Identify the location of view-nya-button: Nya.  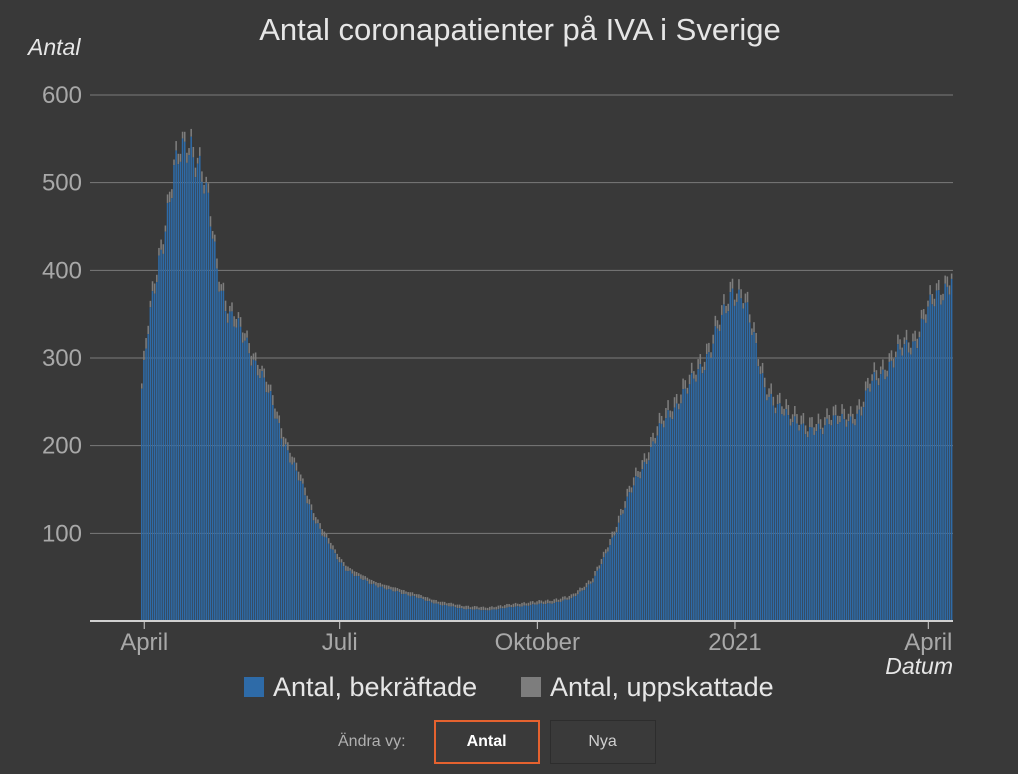
(602, 742).